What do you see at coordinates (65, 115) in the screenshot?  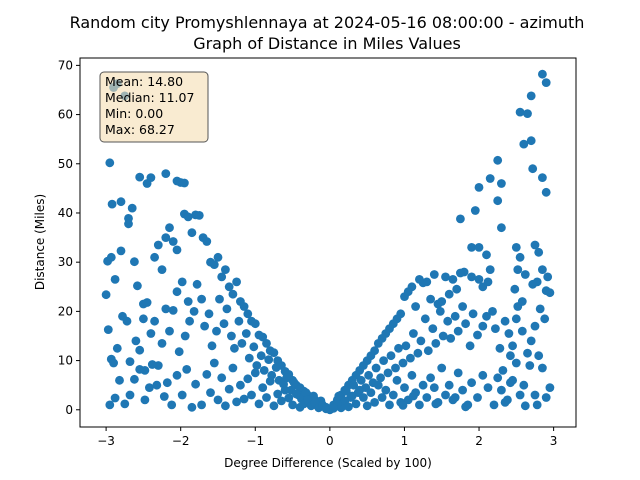 I see `y-tick-label: 60` at bounding box center [65, 115].